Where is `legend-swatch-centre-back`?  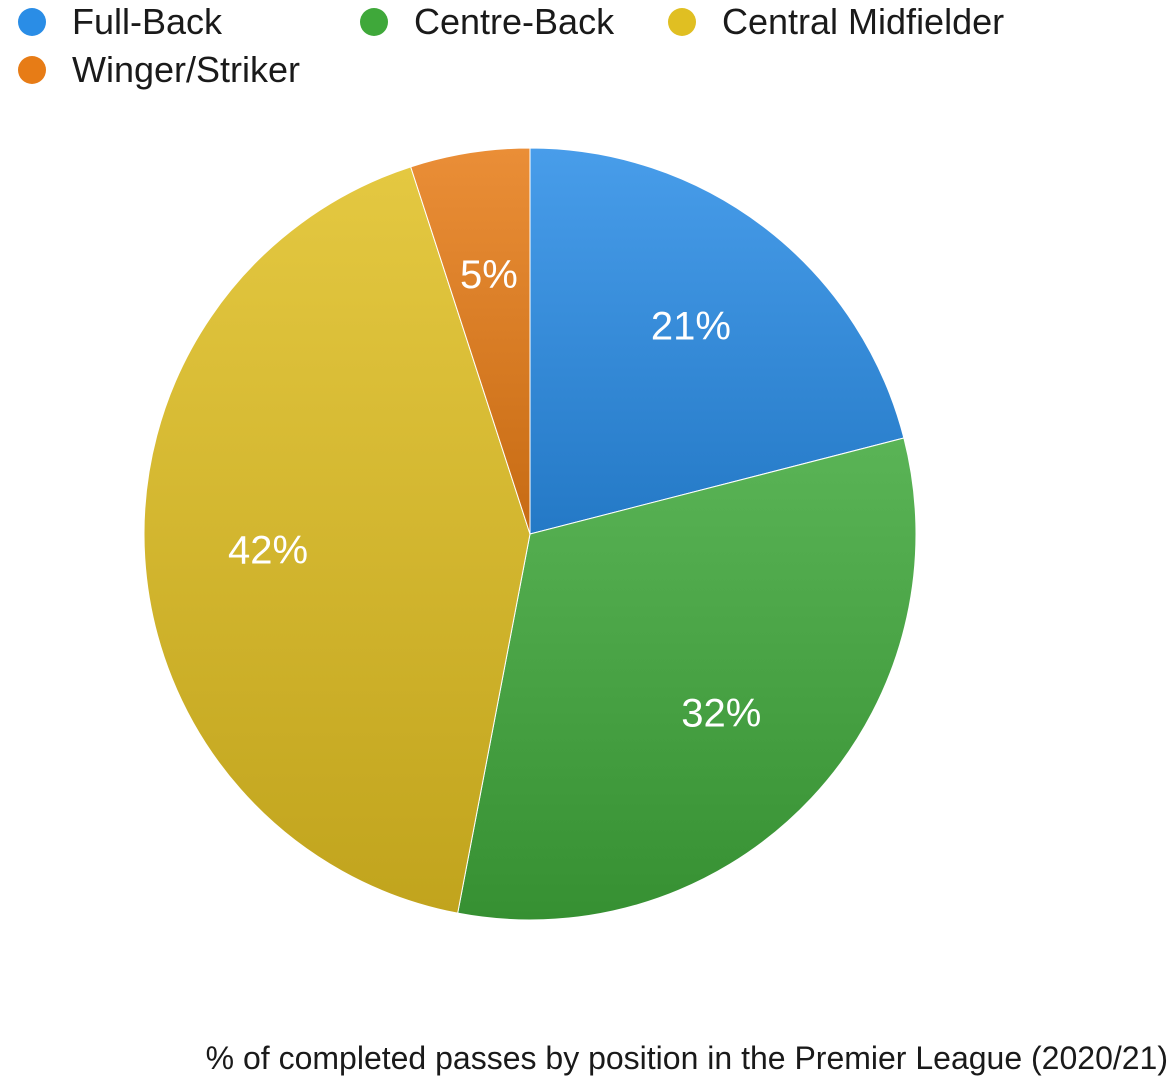 legend-swatch-centre-back is located at coordinates (374, 22).